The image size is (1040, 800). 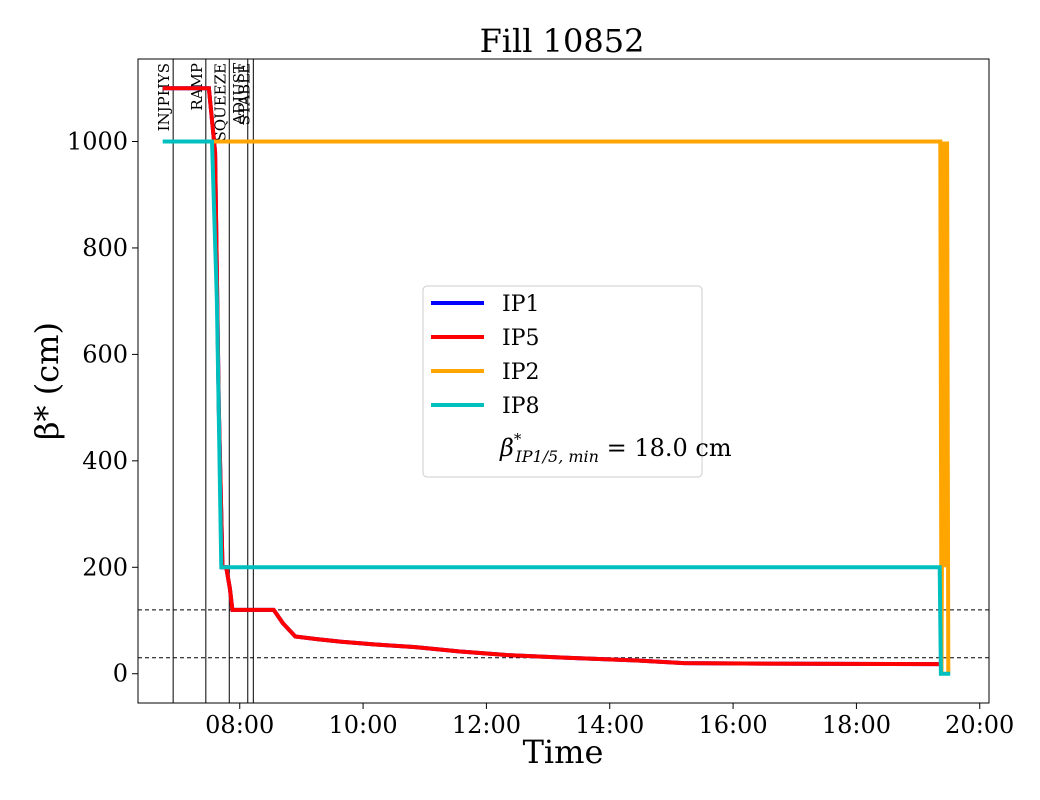 I want to click on phase-label-0: INJPHYS, so click(x=164, y=97).